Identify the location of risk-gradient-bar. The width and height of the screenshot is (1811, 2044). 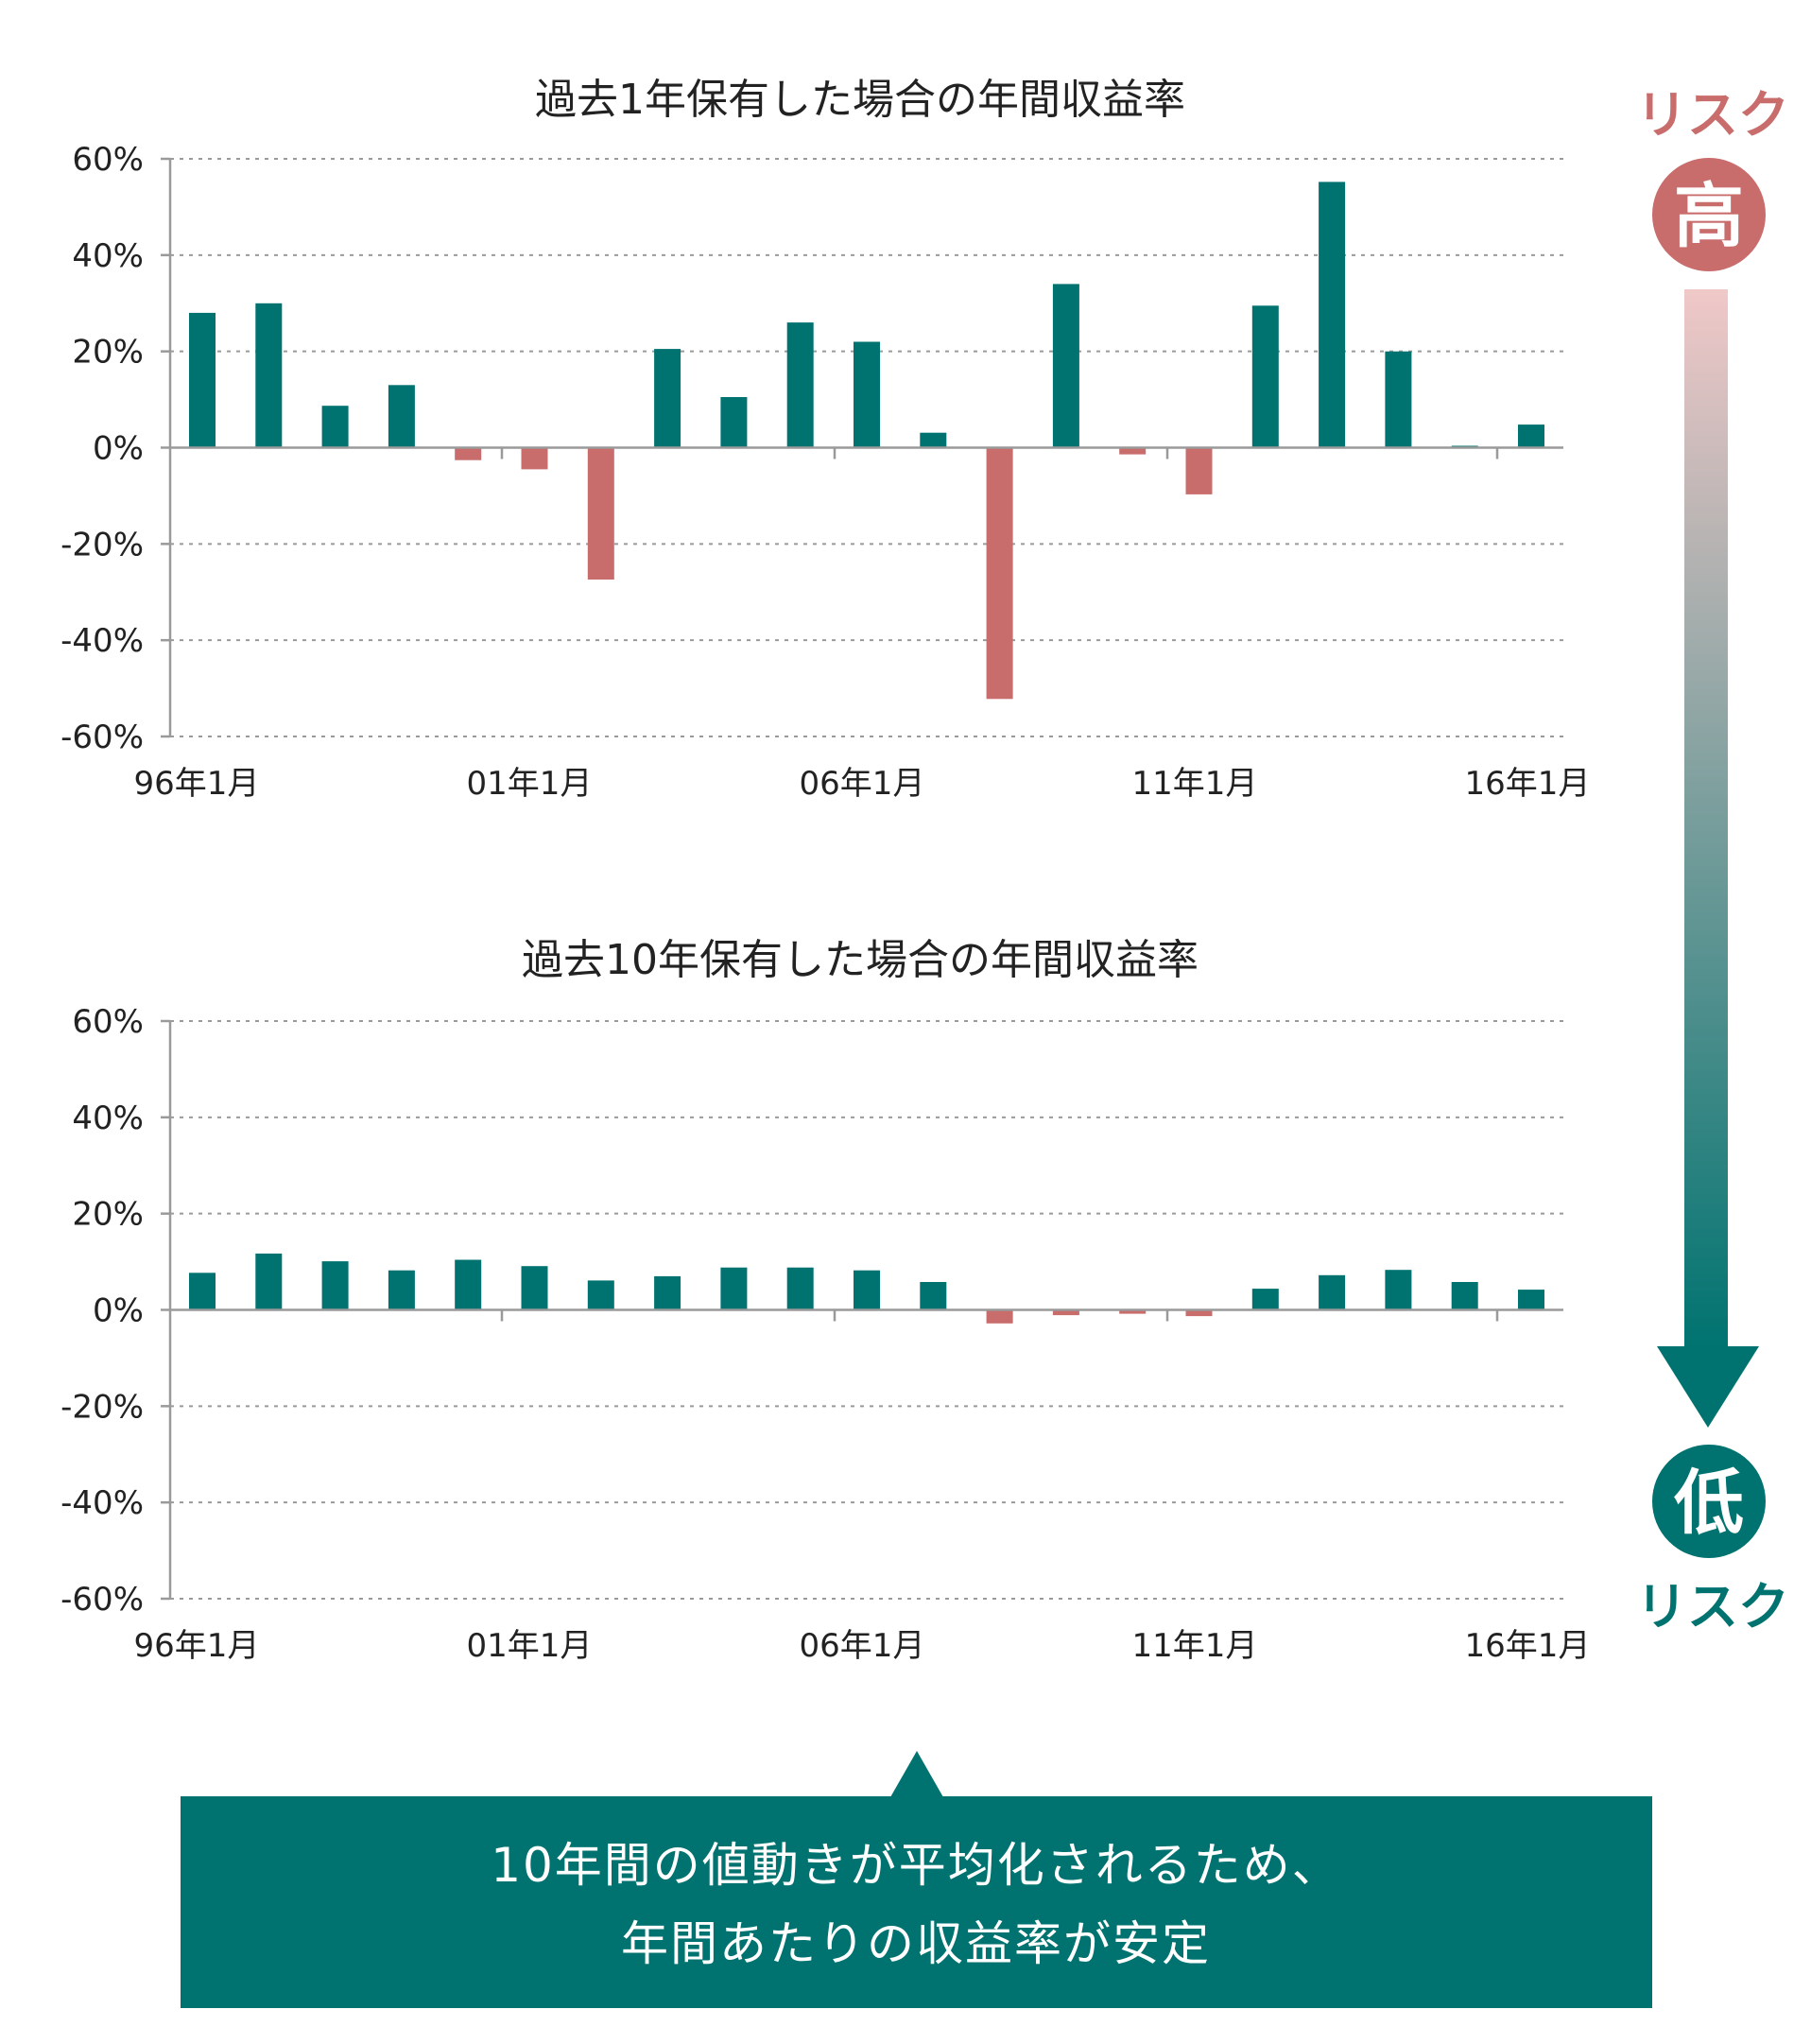
(1706, 818).